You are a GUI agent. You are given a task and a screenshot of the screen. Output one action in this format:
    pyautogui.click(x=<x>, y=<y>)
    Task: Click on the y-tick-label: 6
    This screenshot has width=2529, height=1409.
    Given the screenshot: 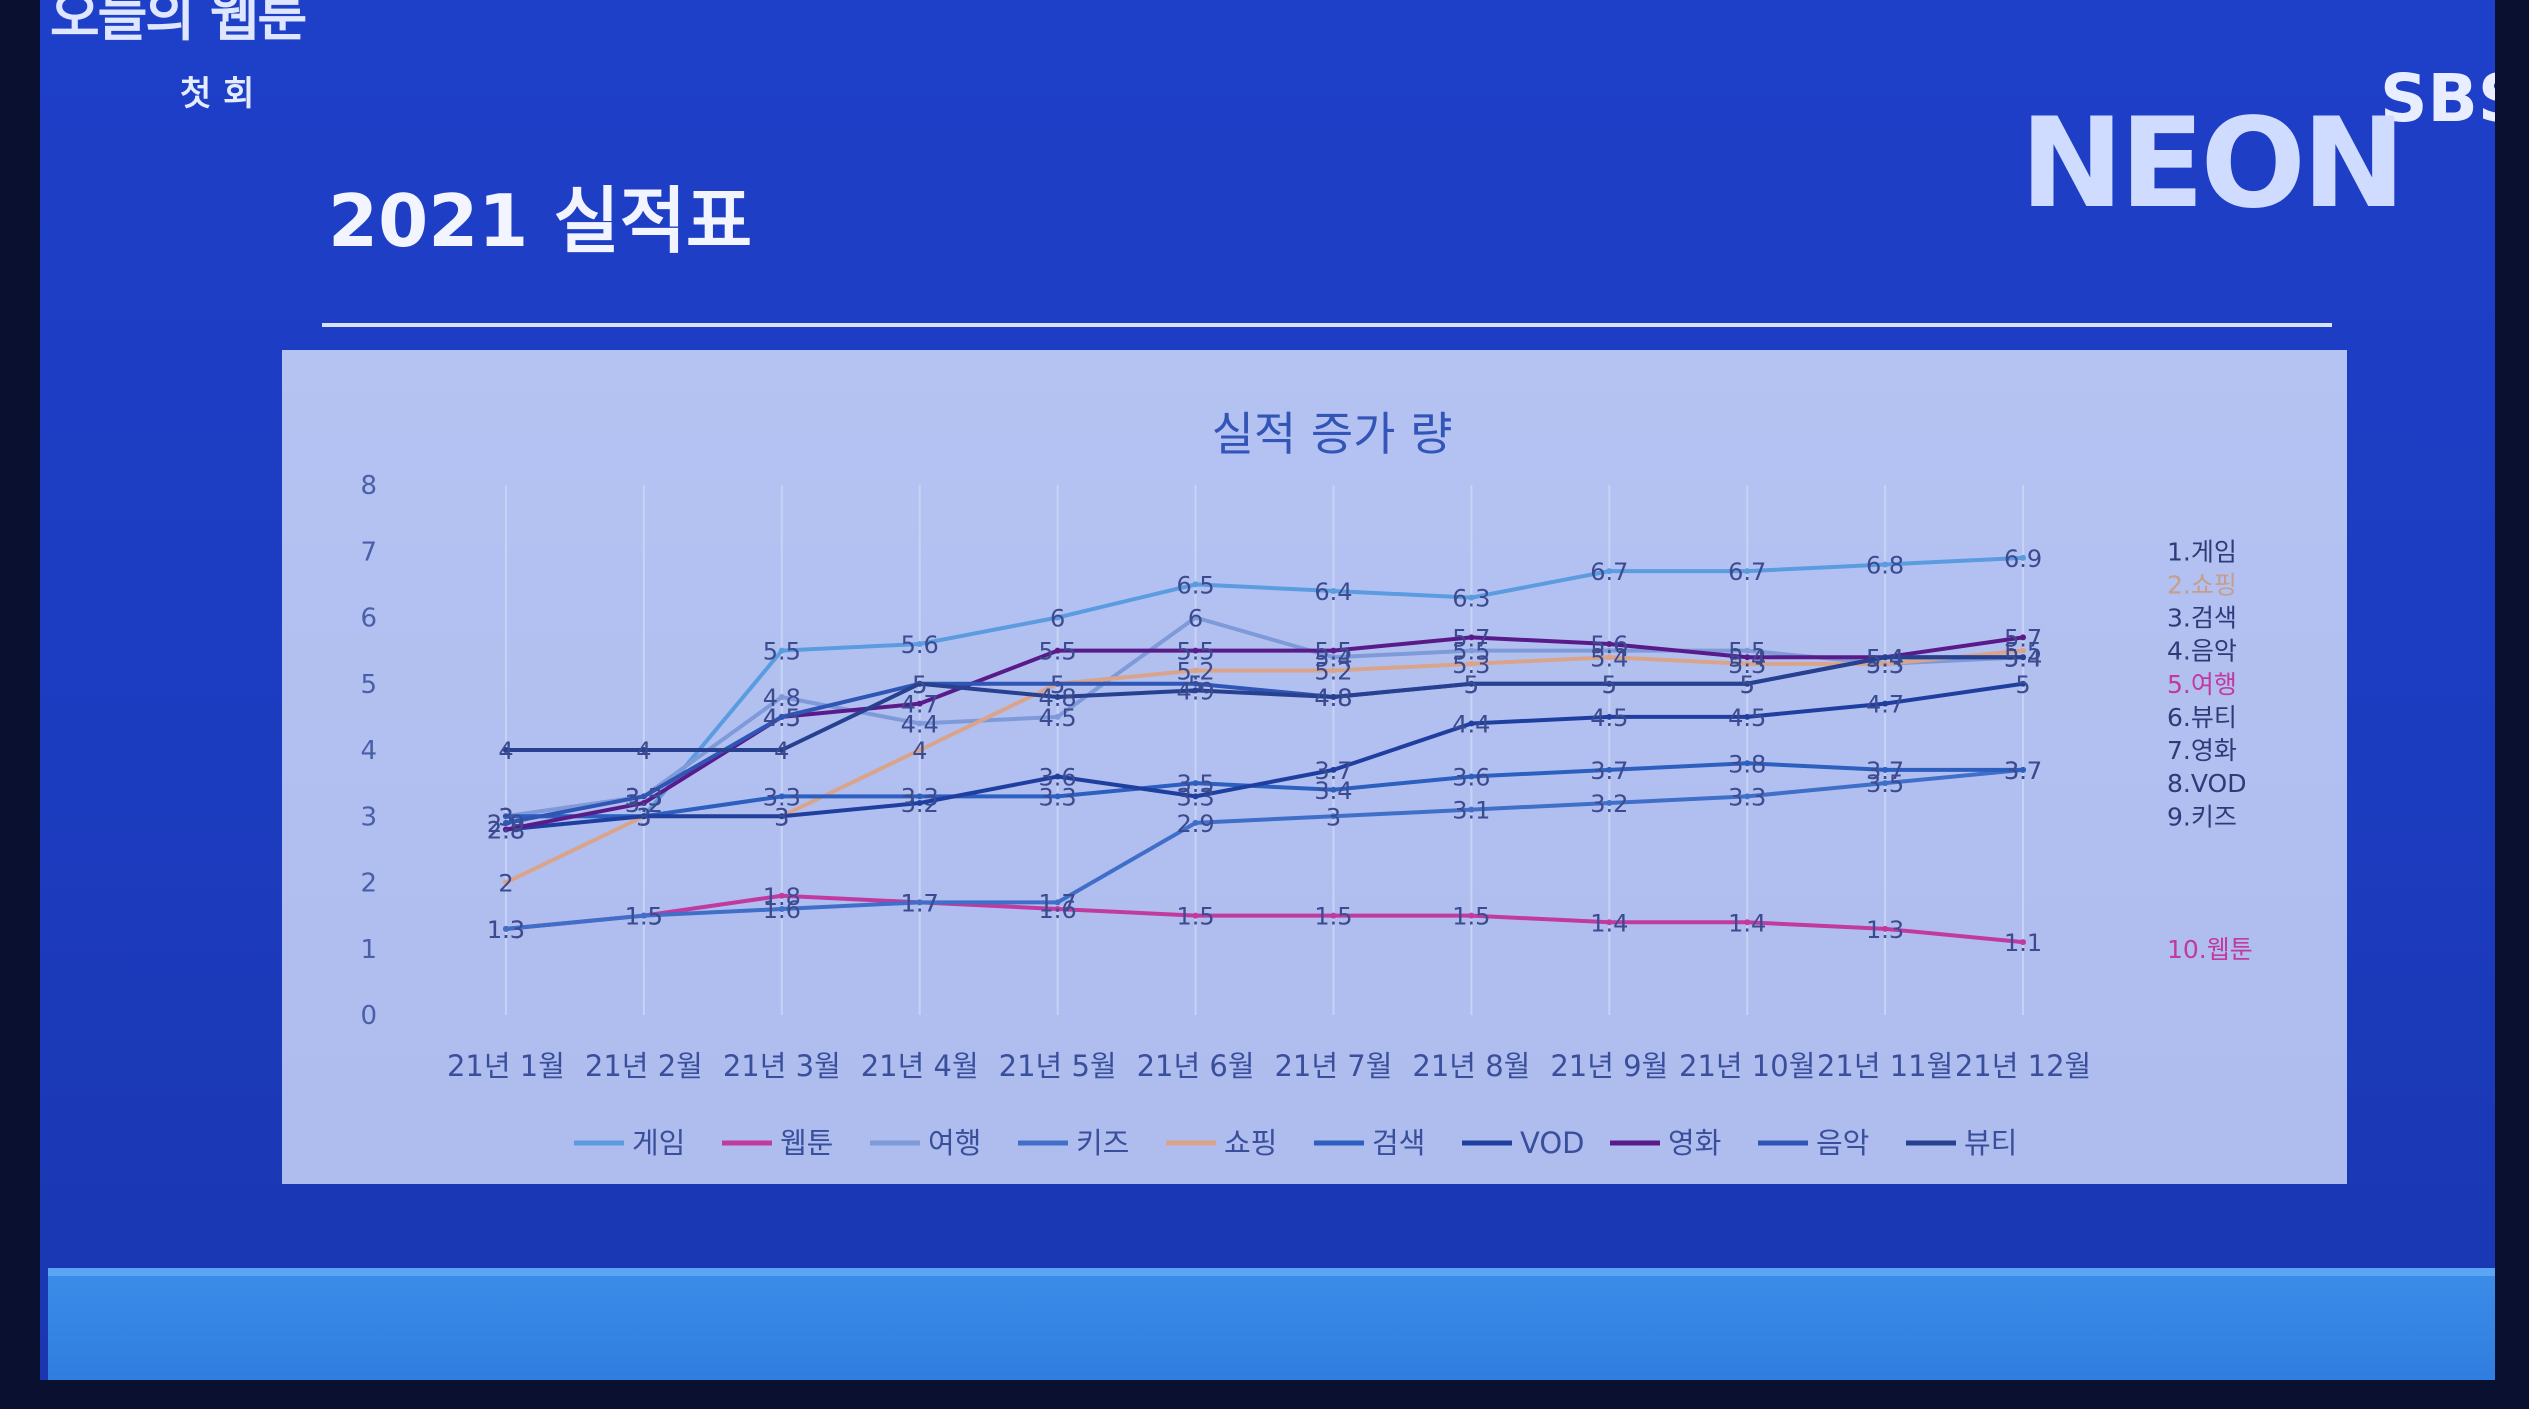 What is the action you would take?
    pyautogui.click(x=368, y=619)
    